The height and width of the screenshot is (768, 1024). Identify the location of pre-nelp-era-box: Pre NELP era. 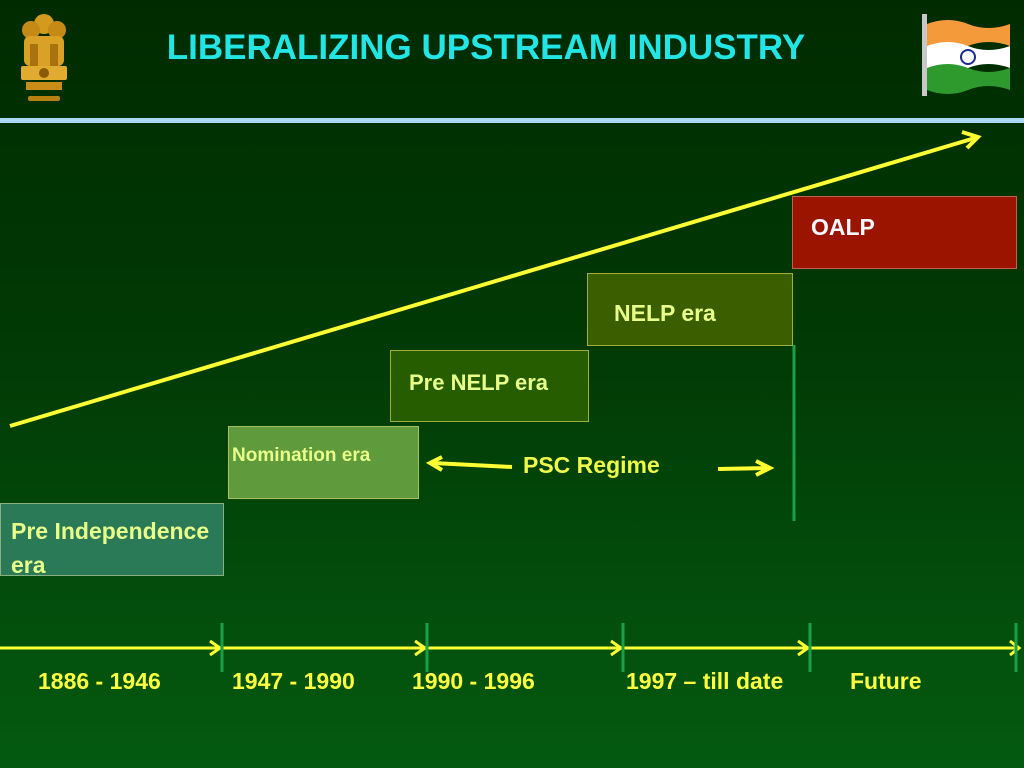
(489, 386).